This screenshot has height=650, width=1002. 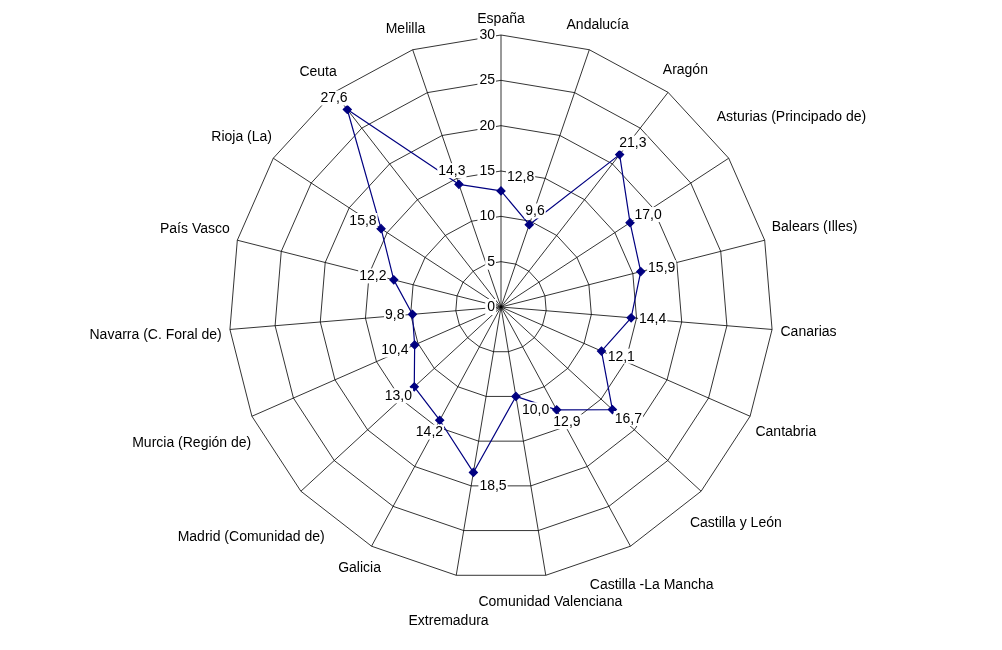 I want to click on y-tick-label: 5, so click(x=491, y=260).